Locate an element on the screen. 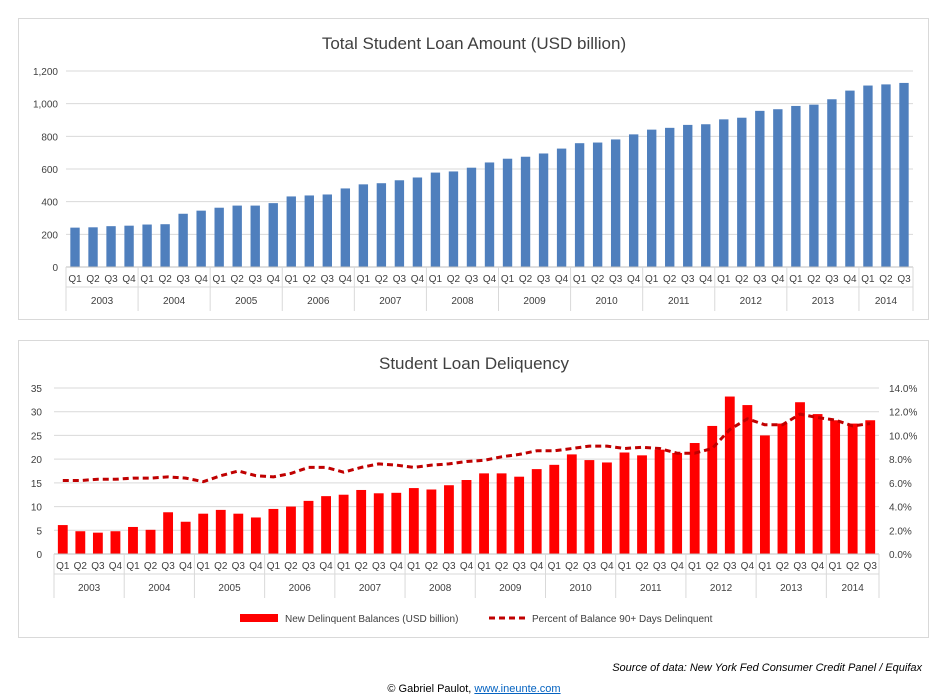 The width and height of the screenshot is (948, 700). y-right-tick-label: 6.0% is located at coordinates (900, 484).